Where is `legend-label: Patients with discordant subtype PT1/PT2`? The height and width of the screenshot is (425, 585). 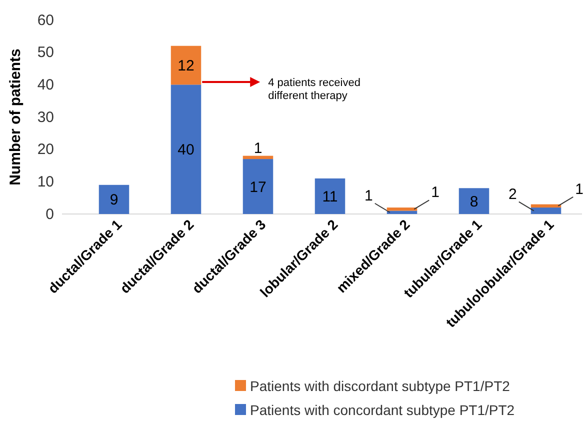
legend-label: Patients with discordant subtype PT1/PT2 is located at coordinates (380, 386).